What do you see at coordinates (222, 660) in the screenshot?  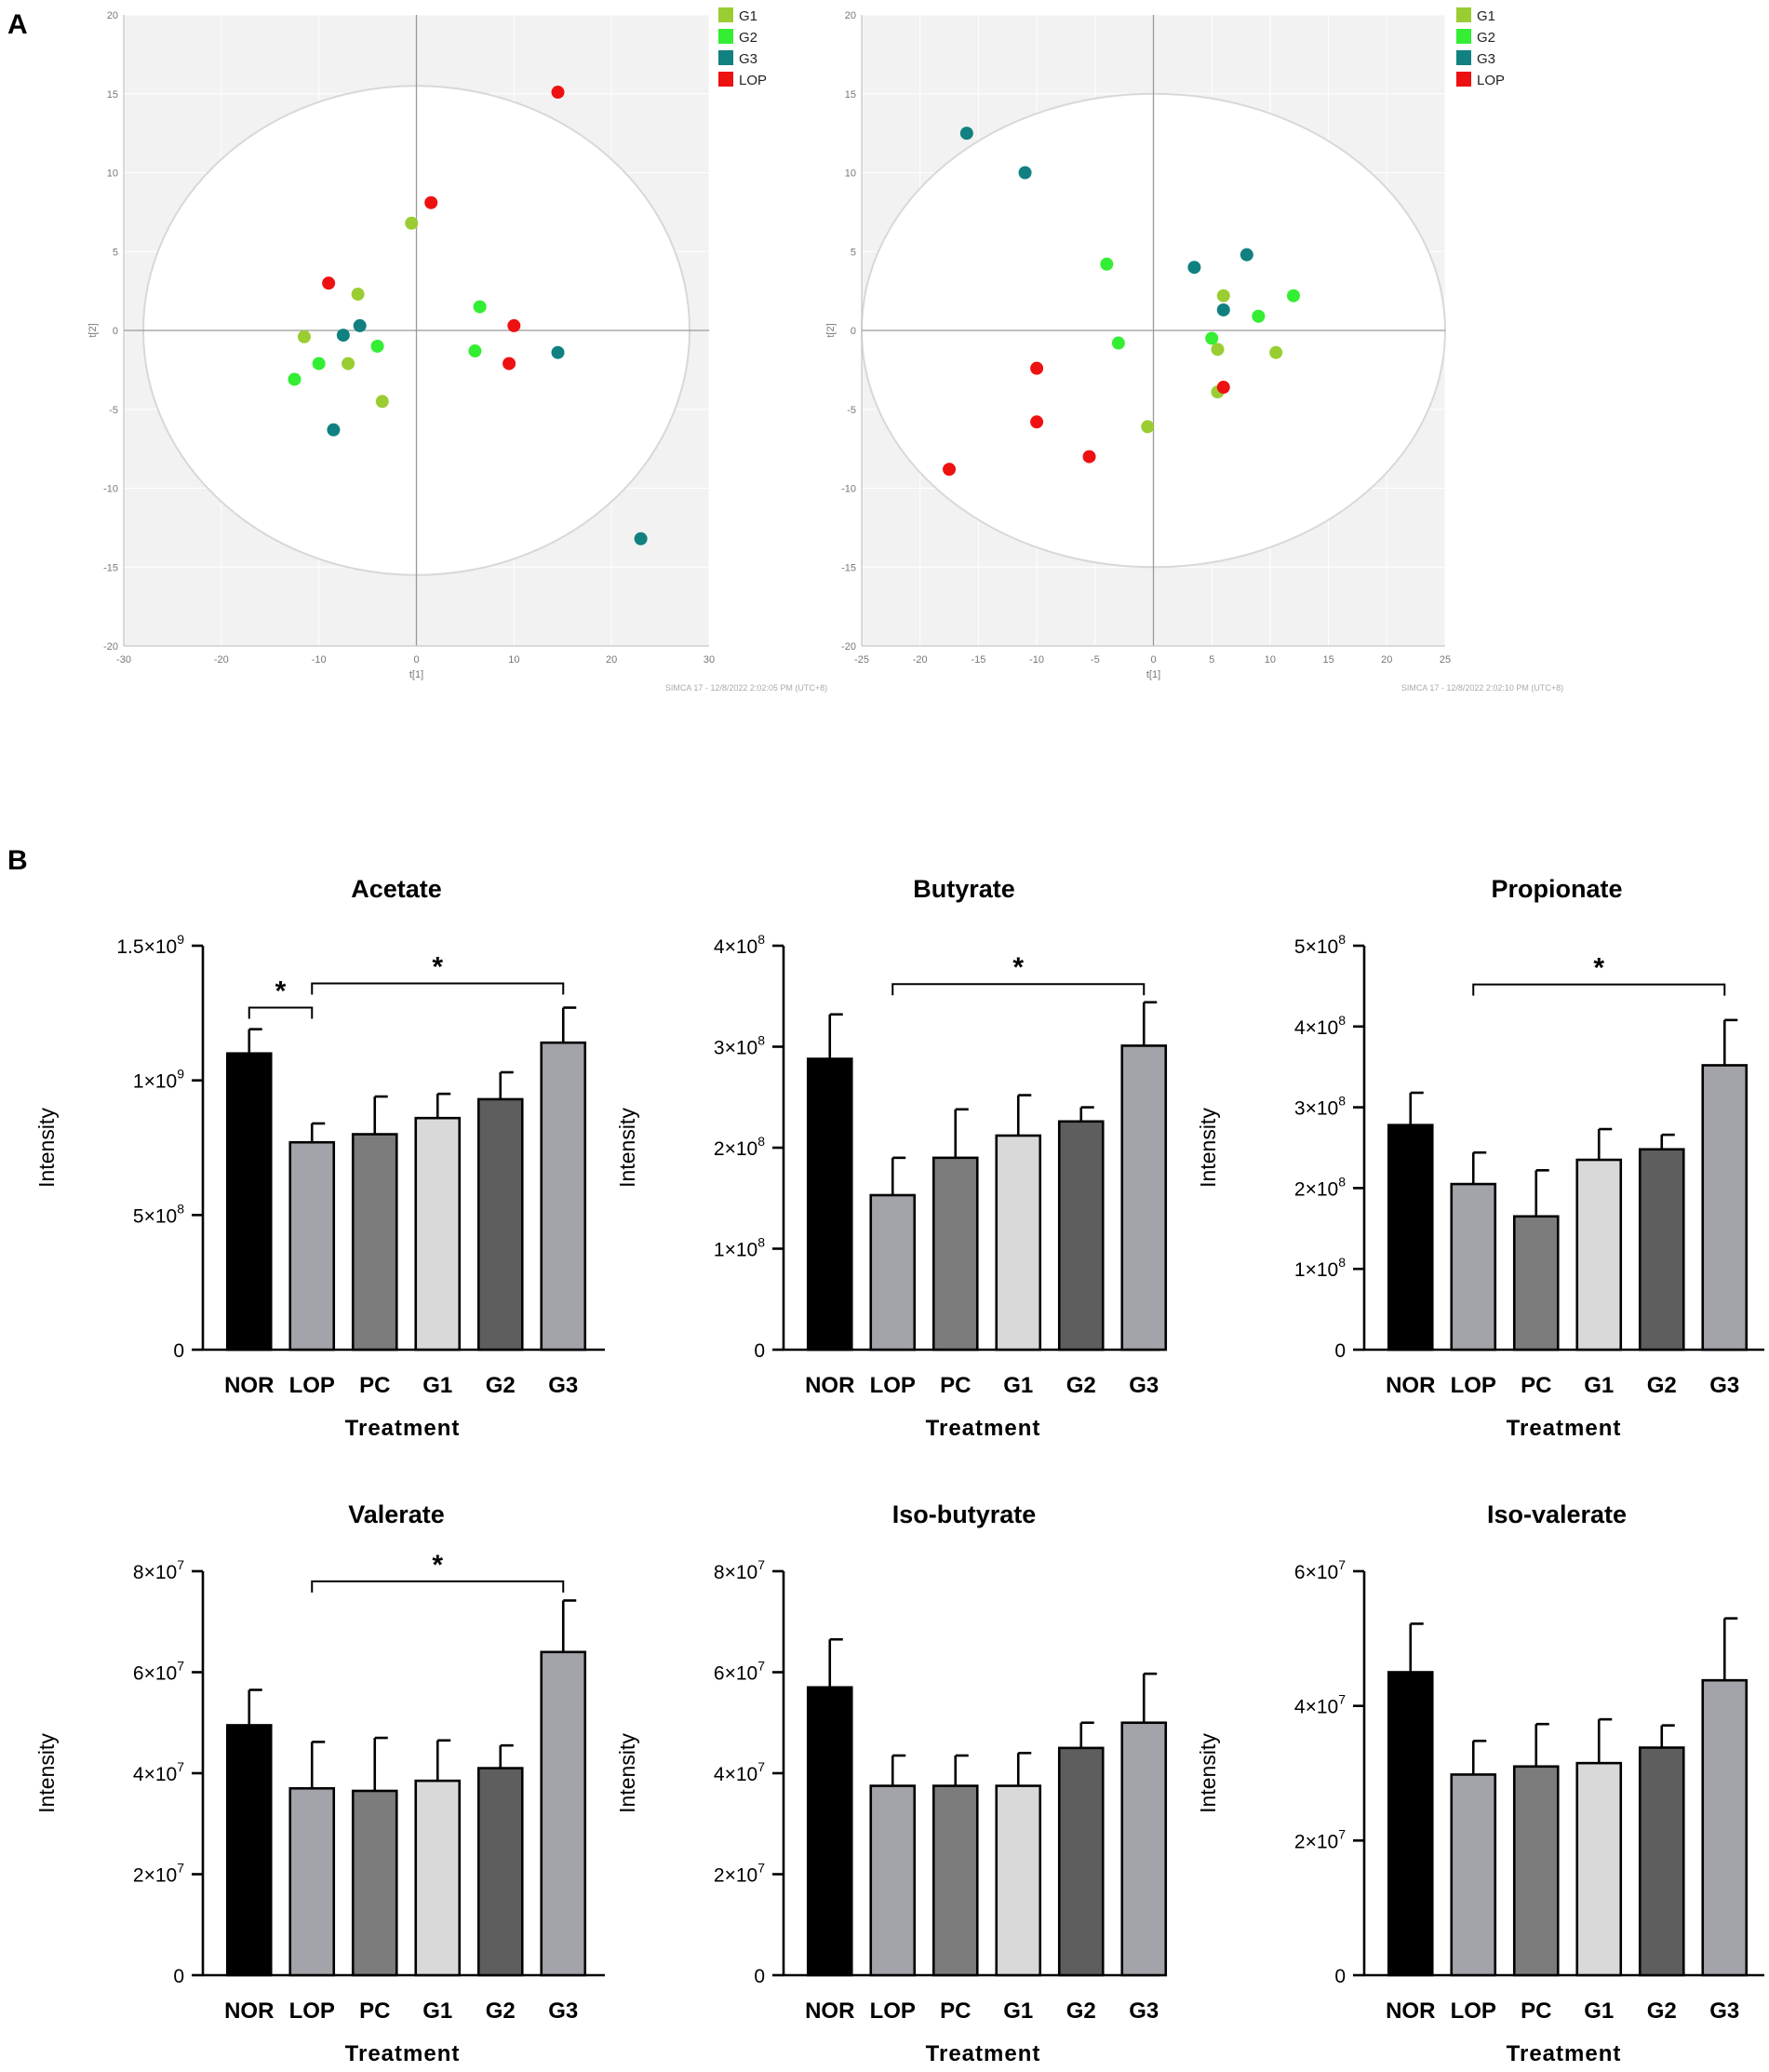 I see `x-tick-label: -20` at bounding box center [222, 660].